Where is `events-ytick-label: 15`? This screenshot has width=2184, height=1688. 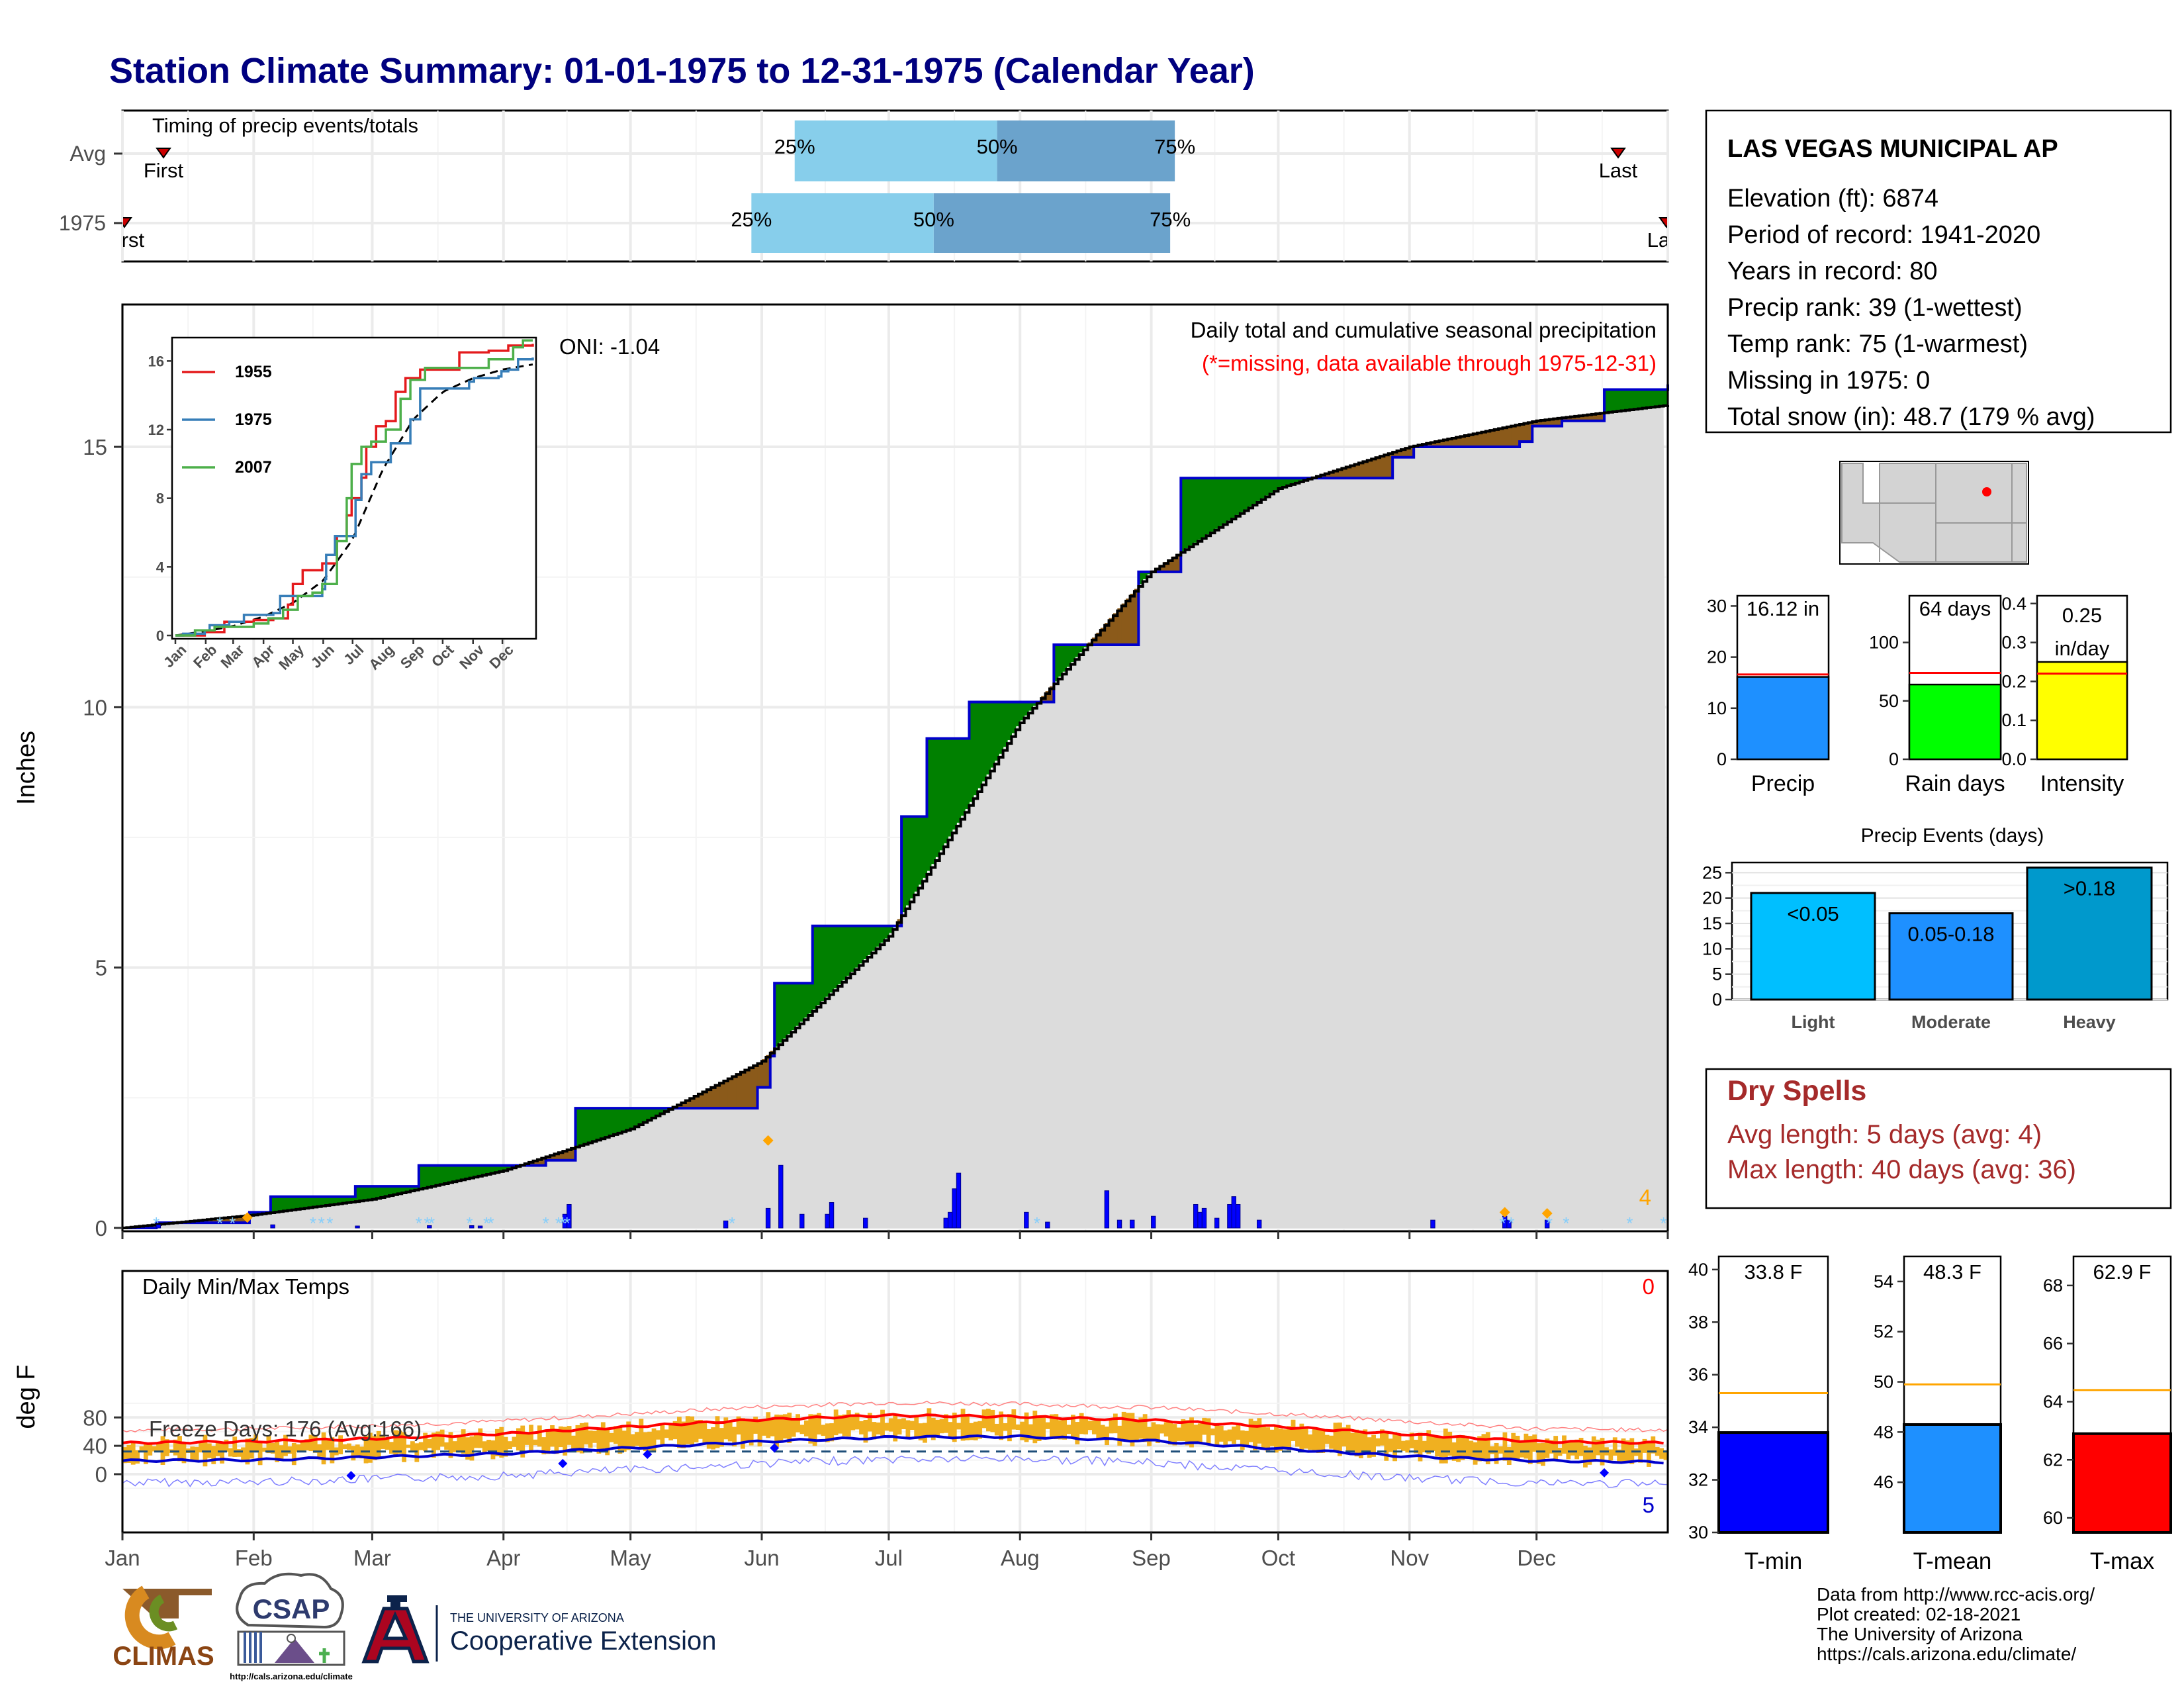 events-ytick-label: 15 is located at coordinates (1712, 923).